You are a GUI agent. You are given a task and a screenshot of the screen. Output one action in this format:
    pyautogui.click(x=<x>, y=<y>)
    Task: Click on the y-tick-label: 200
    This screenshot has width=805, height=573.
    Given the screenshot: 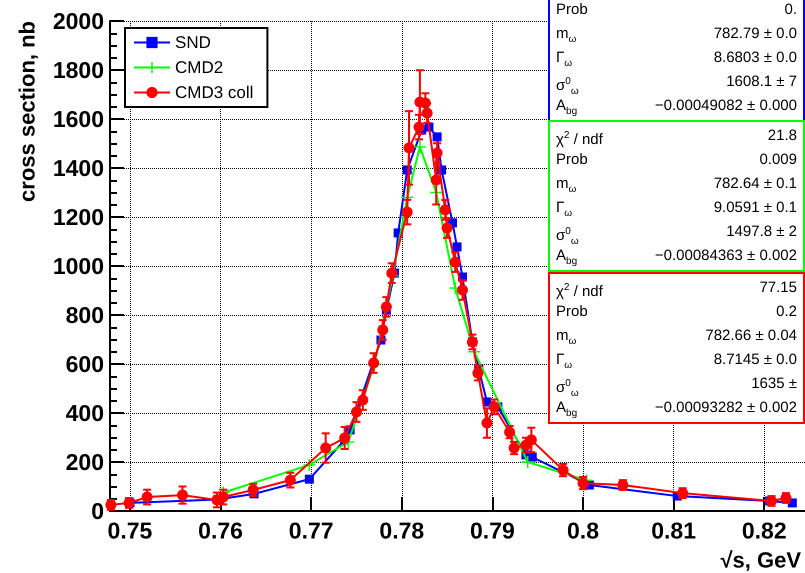 What is the action you would take?
    pyautogui.click(x=85, y=462)
    